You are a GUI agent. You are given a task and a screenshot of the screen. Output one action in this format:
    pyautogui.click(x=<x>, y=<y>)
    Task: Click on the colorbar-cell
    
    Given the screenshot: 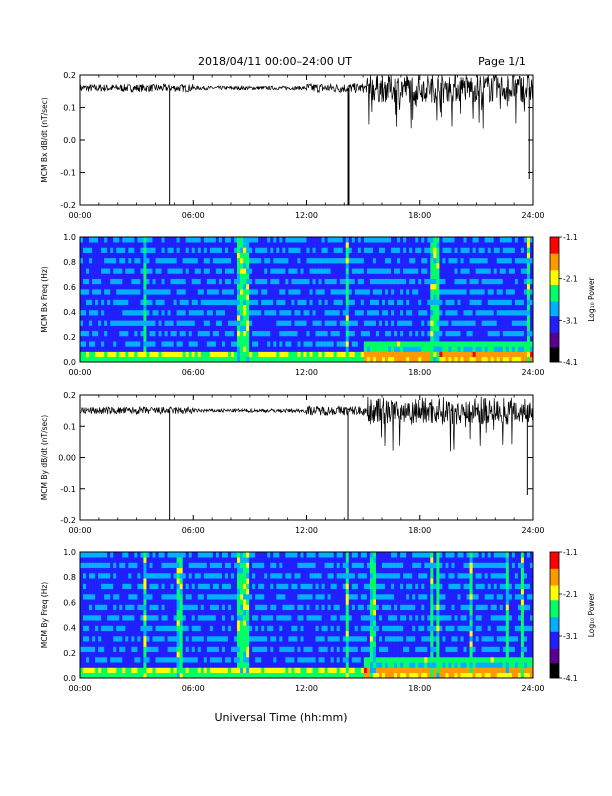 What is the action you would take?
    pyautogui.click(x=554, y=296)
    